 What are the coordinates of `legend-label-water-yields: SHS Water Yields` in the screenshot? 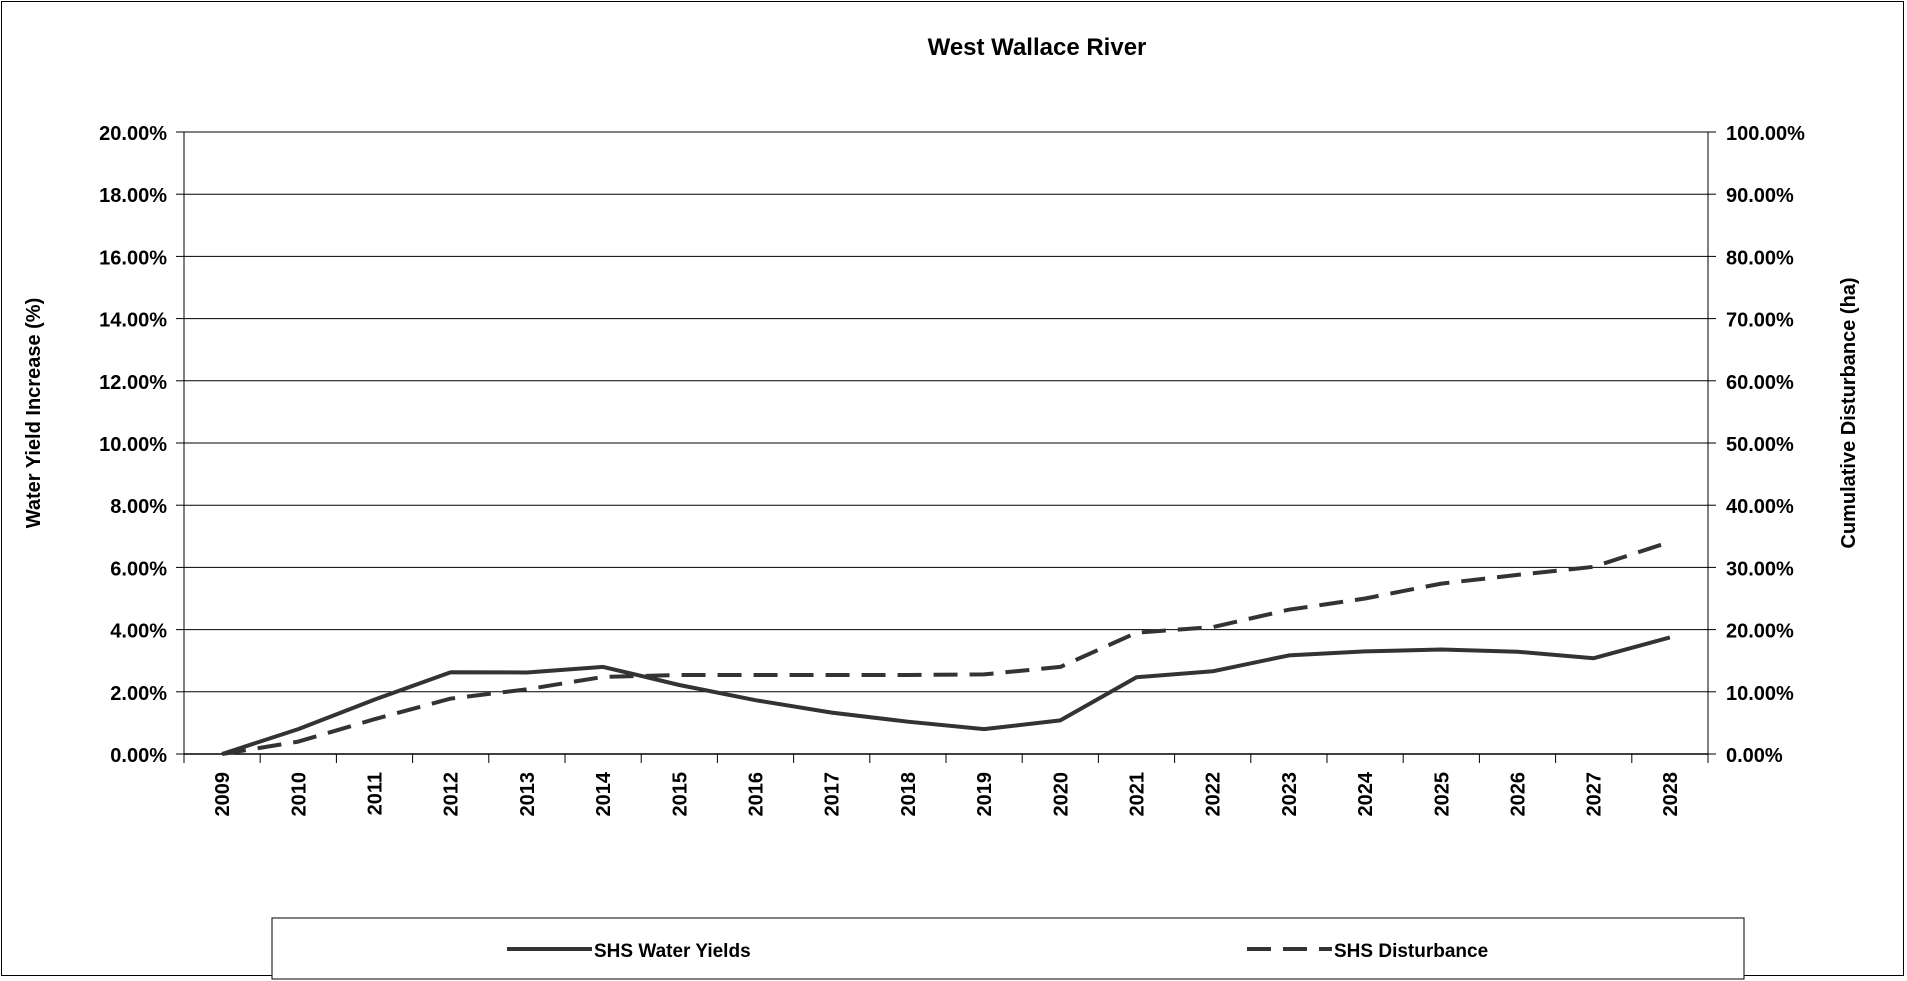 It's located at (672, 951).